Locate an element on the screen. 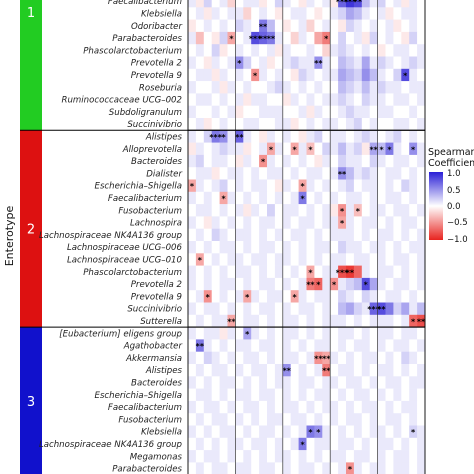 The height and width of the screenshot is (474, 474). row-label: Lachnospiraceae UCG–006 is located at coordinates (125, 248).